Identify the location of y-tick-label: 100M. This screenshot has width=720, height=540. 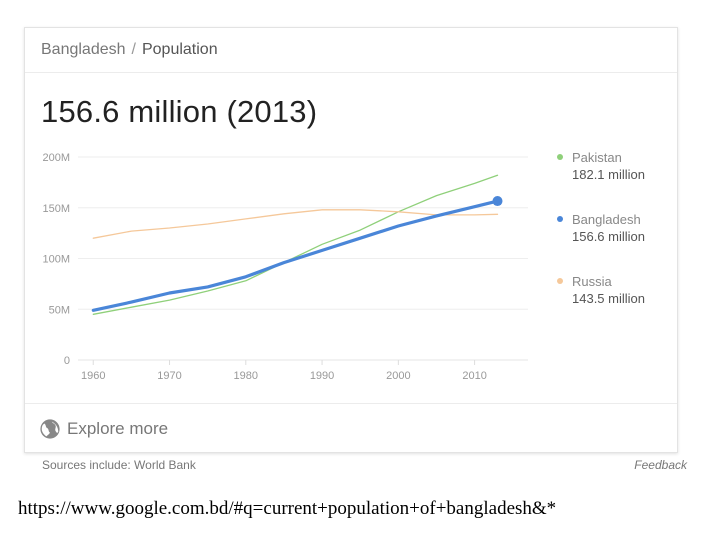
(56, 260).